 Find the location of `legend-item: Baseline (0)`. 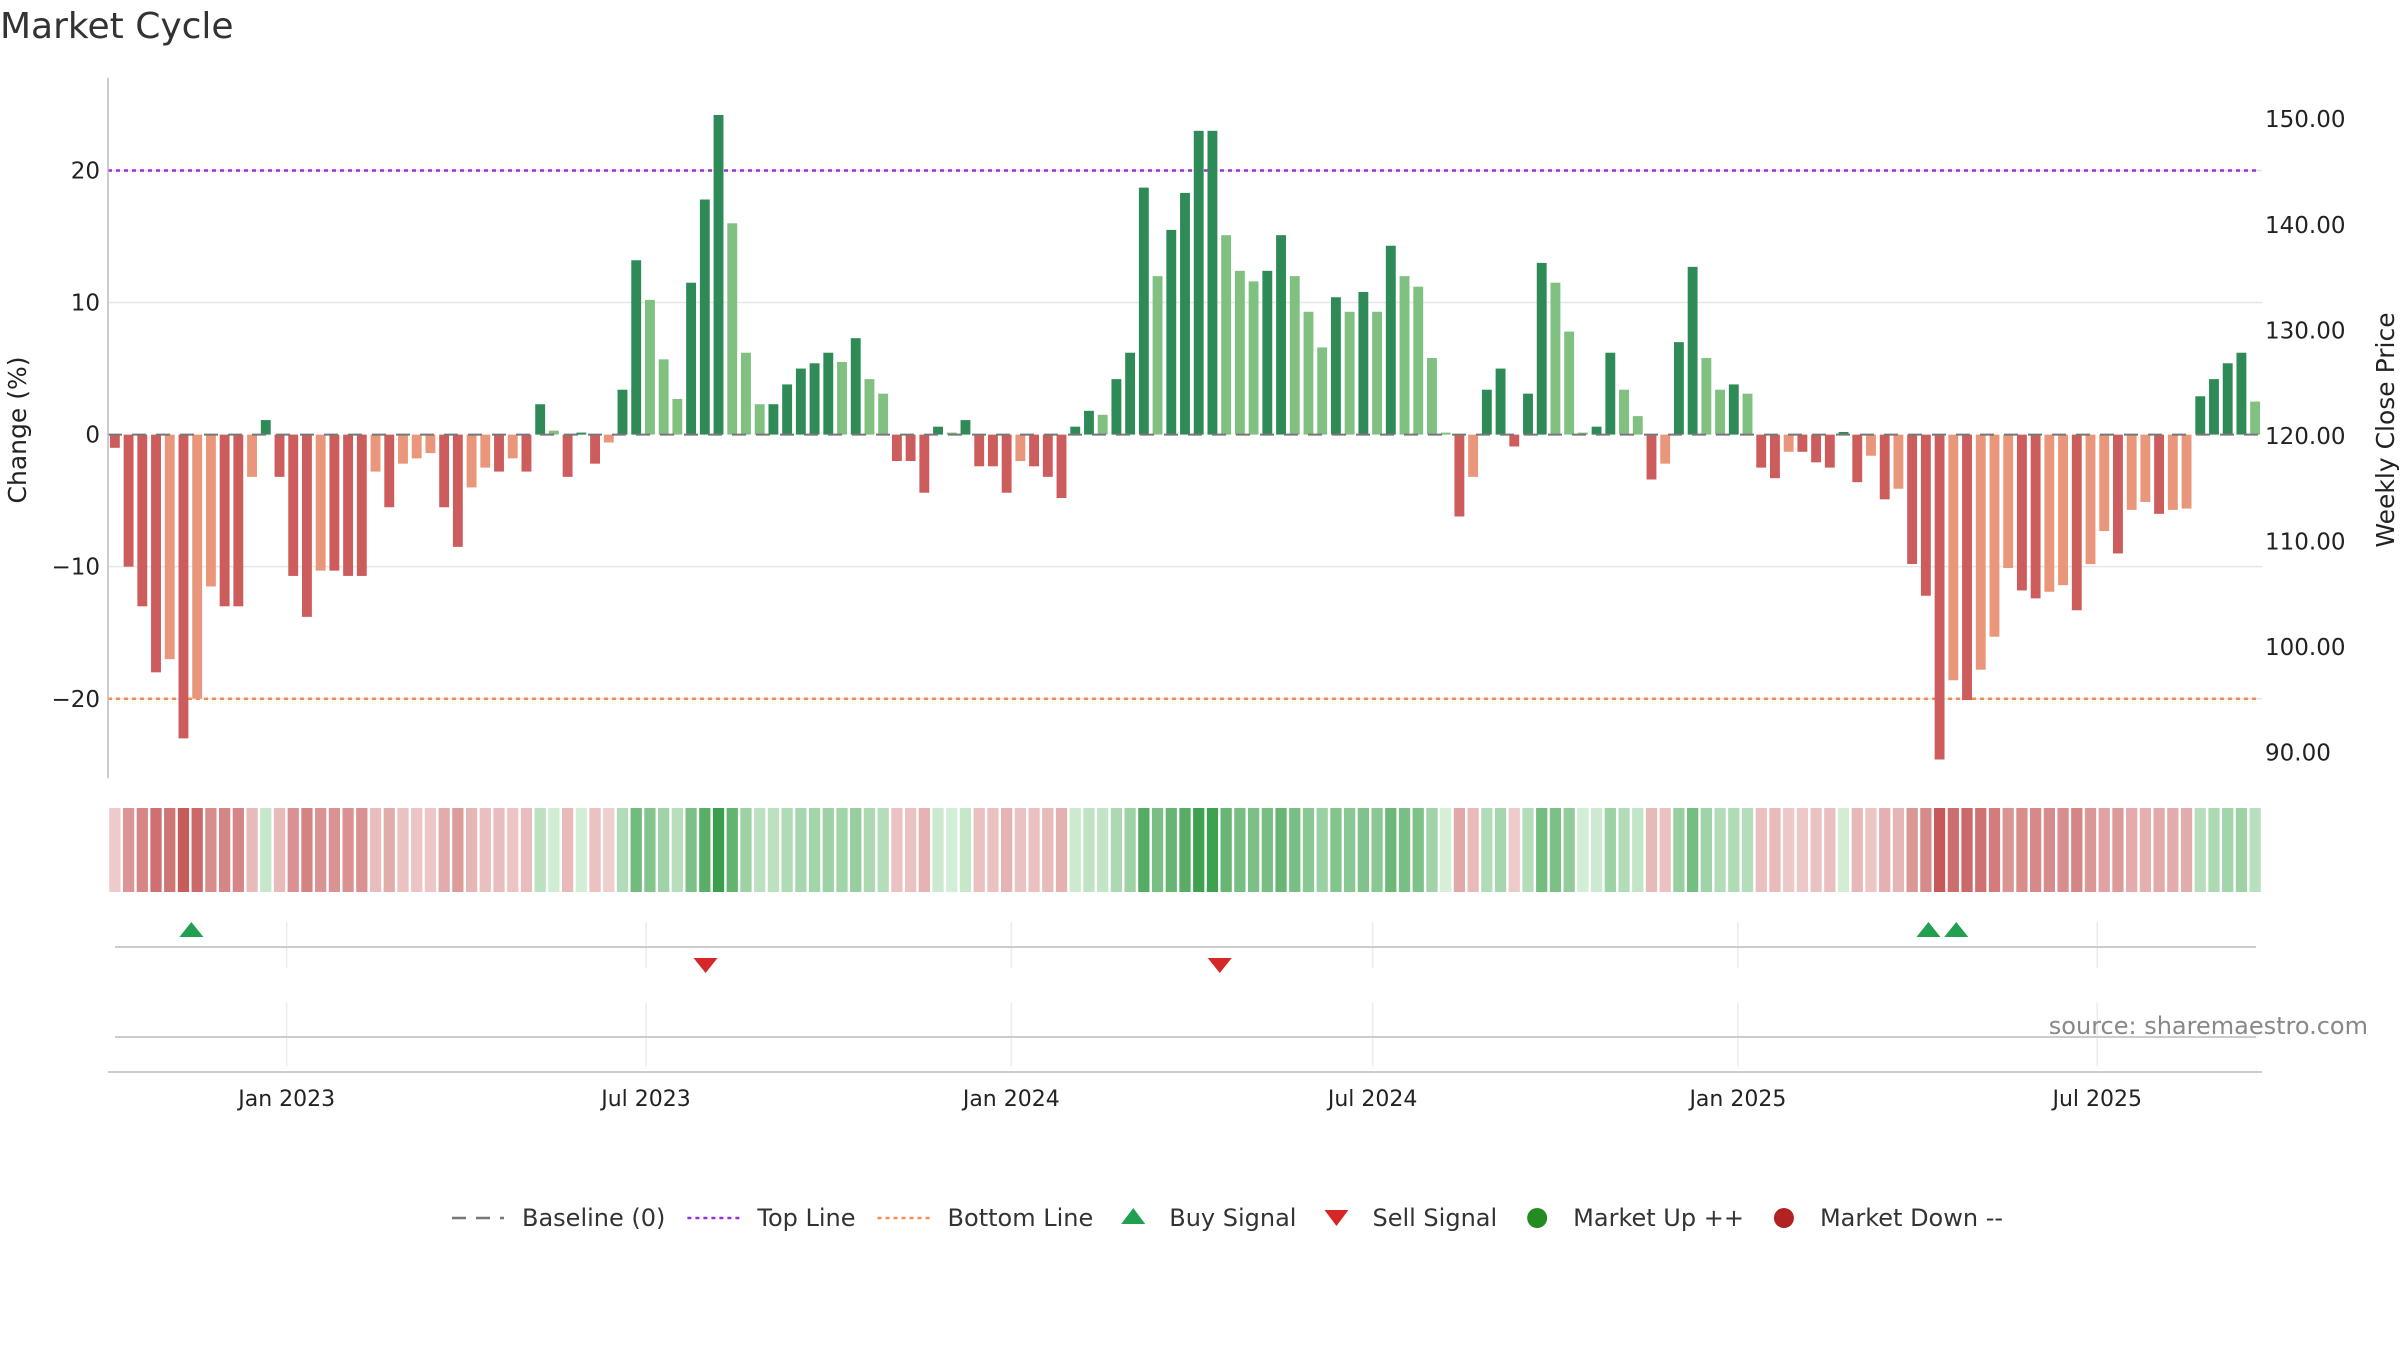

legend-item: Baseline (0) is located at coordinates (558, 1218).